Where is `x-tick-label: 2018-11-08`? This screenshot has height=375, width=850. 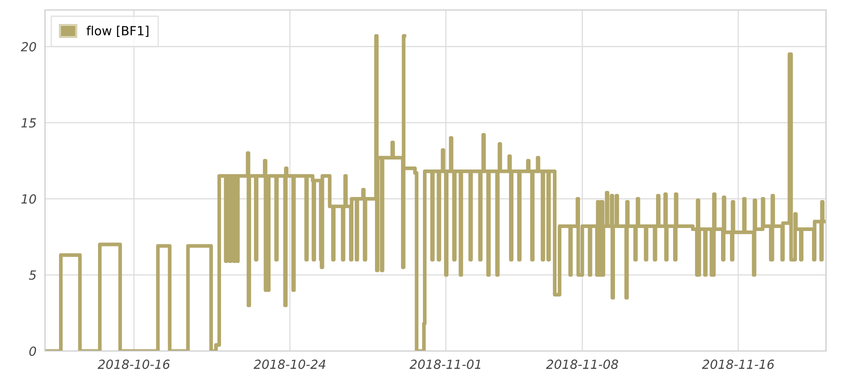
x-tick-label: 2018-11-08 is located at coordinates (582, 365).